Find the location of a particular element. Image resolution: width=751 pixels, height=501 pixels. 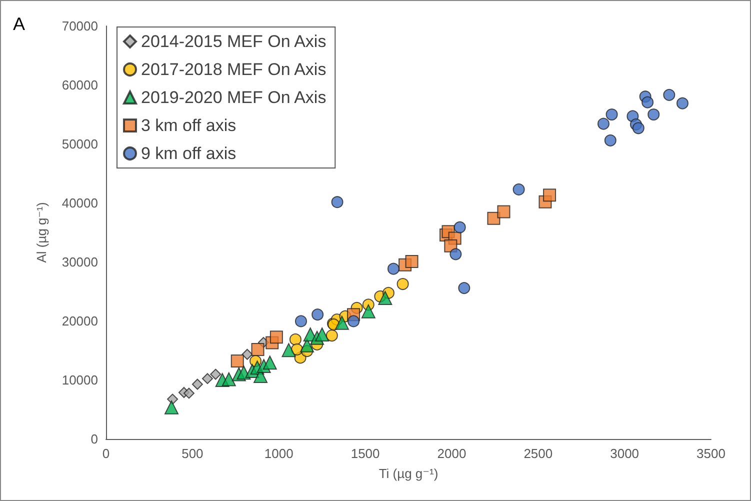

x-tick-label: 1500 is located at coordinates (365, 453).